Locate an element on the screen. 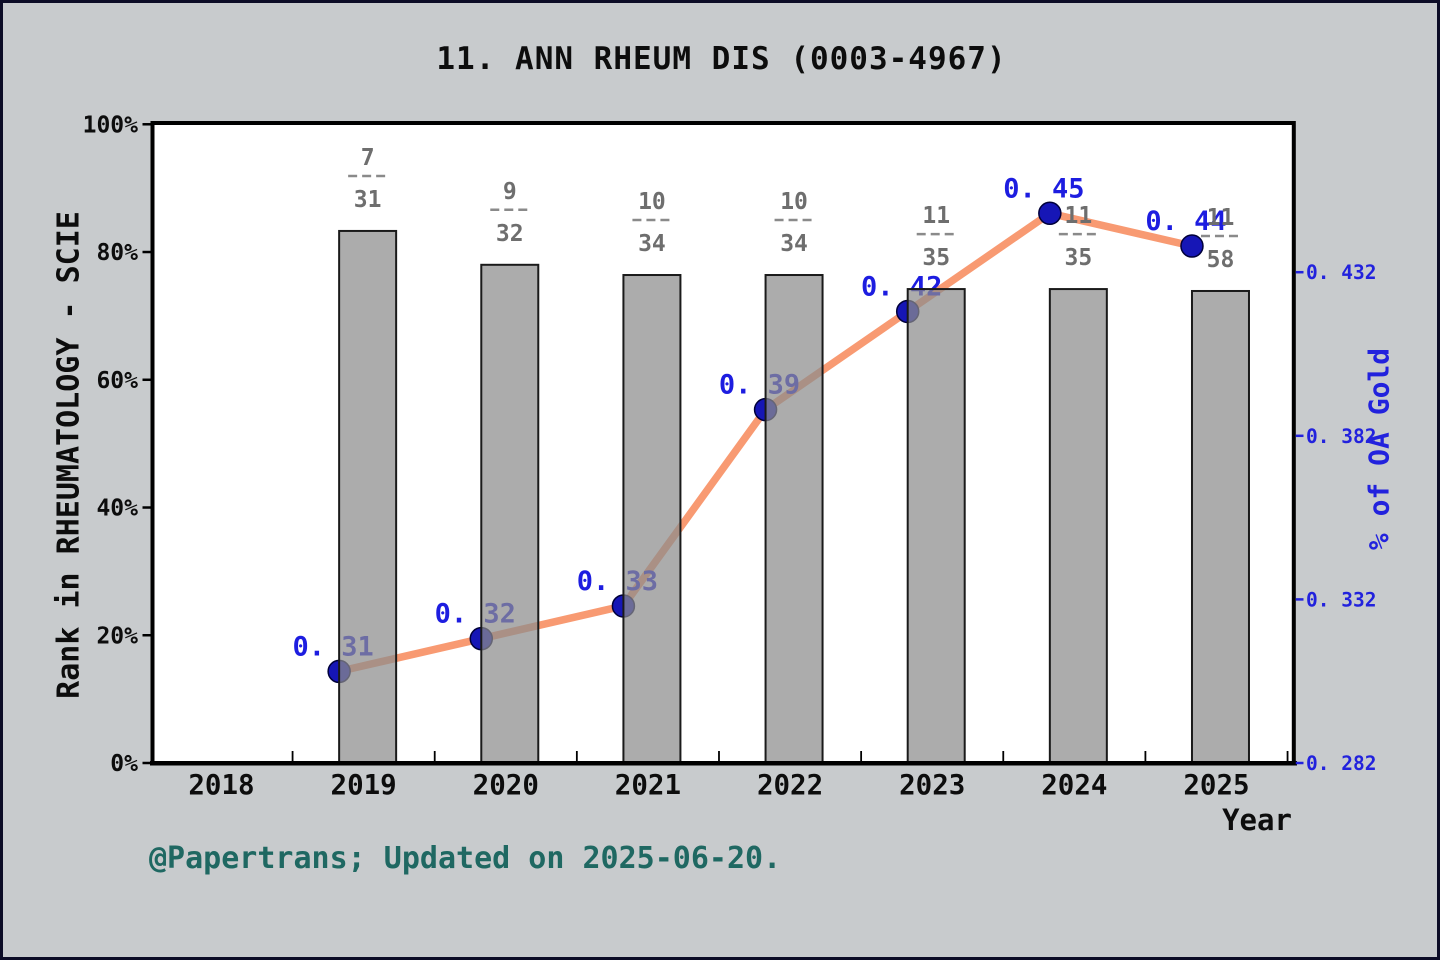 This screenshot has width=1440, height=960. fraction-numerator-2025: 11 is located at coordinates (1221, 218).